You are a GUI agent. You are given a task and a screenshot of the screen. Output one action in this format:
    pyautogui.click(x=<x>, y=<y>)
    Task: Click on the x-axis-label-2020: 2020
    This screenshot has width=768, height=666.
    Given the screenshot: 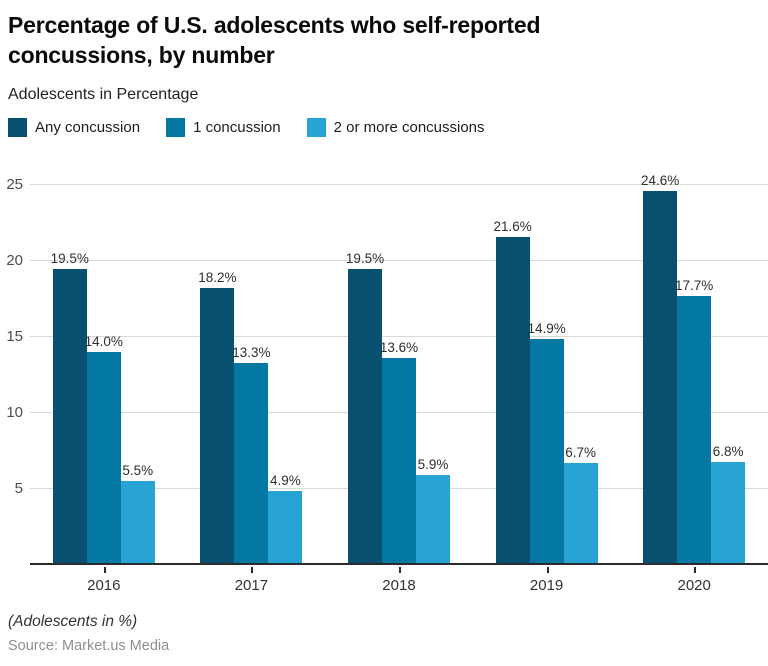 What is the action you would take?
    pyautogui.click(x=694, y=585)
    